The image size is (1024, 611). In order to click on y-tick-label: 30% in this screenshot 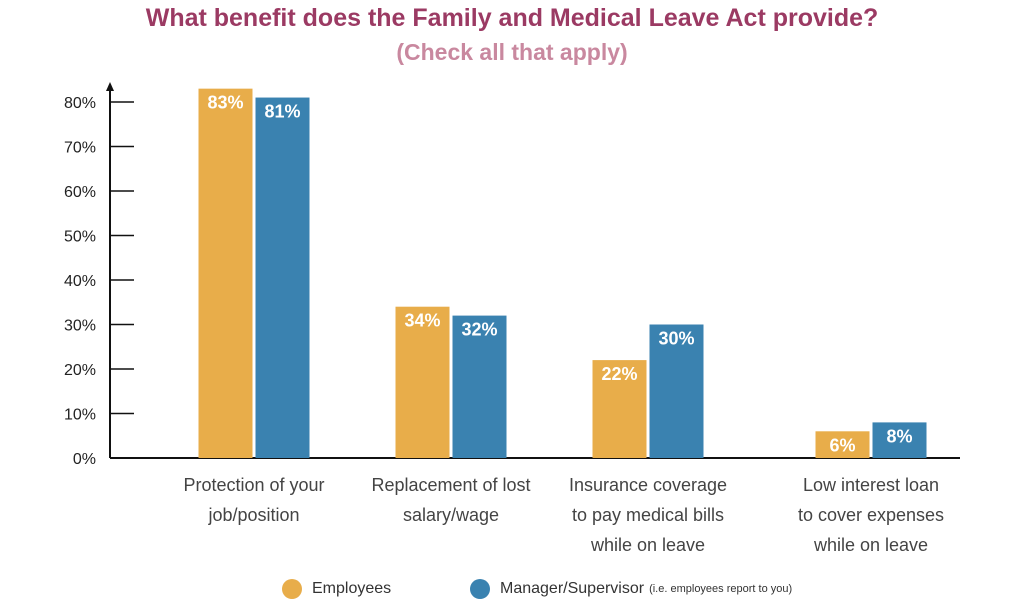, I will do `click(80, 326)`.